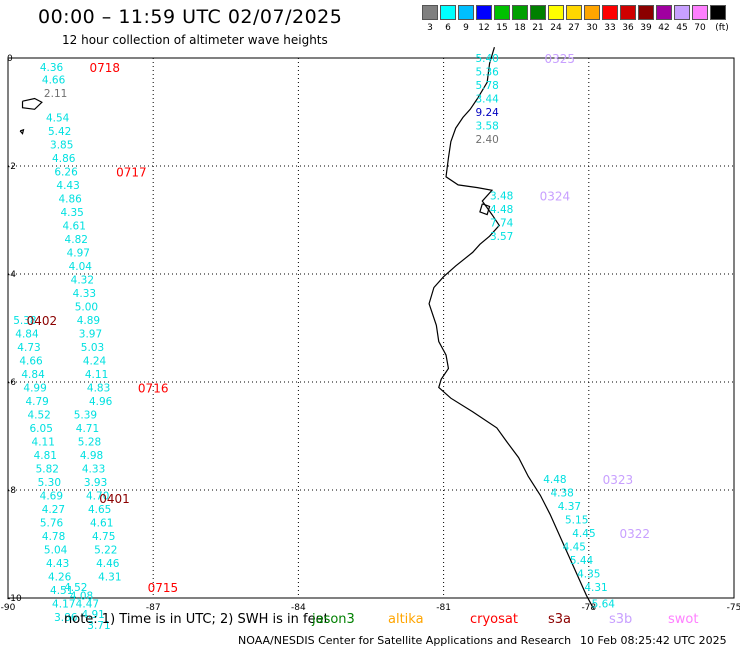 The height and width of the screenshot is (650, 740). I want to click on wave-height-label: 4.17, so click(63, 604).